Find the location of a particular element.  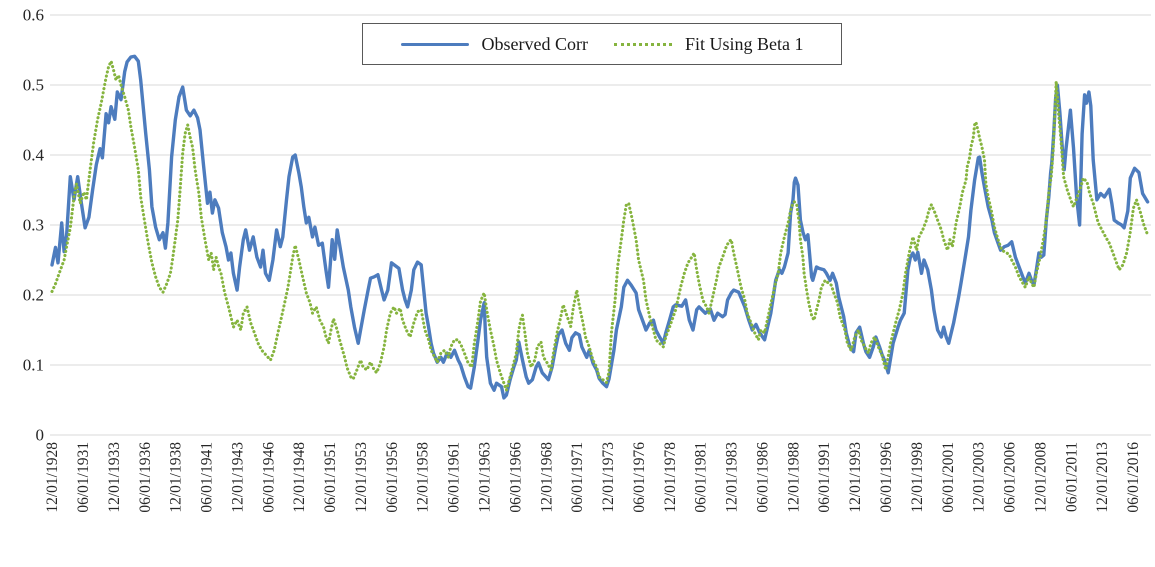

x-tick-label: 06/01/1961 is located at coordinates (454, 477).